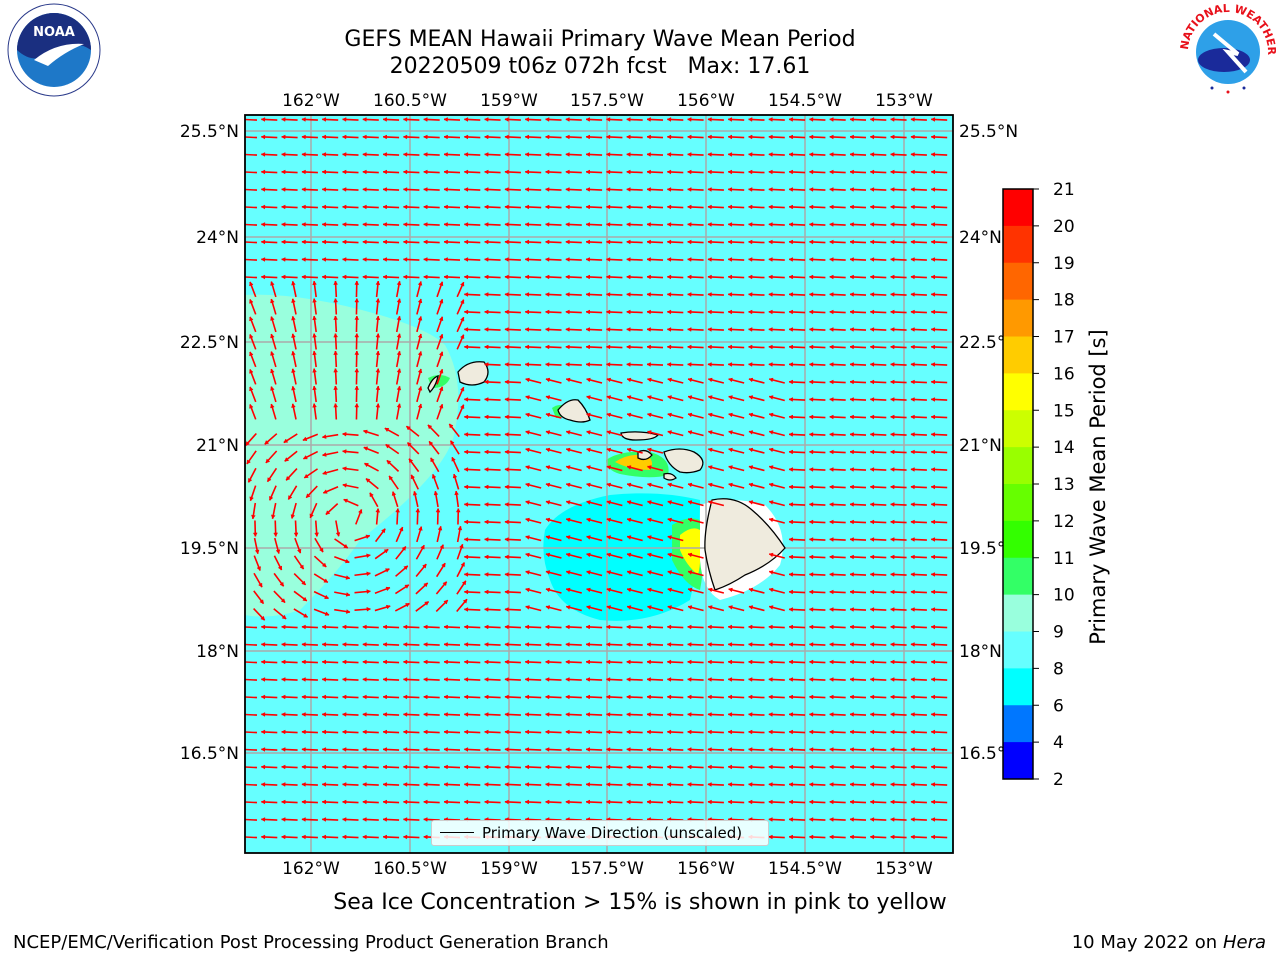 Image resolution: width=1280 pixels, height=960 pixels. I want to click on lon-tick-top: 154.5°W, so click(805, 101).